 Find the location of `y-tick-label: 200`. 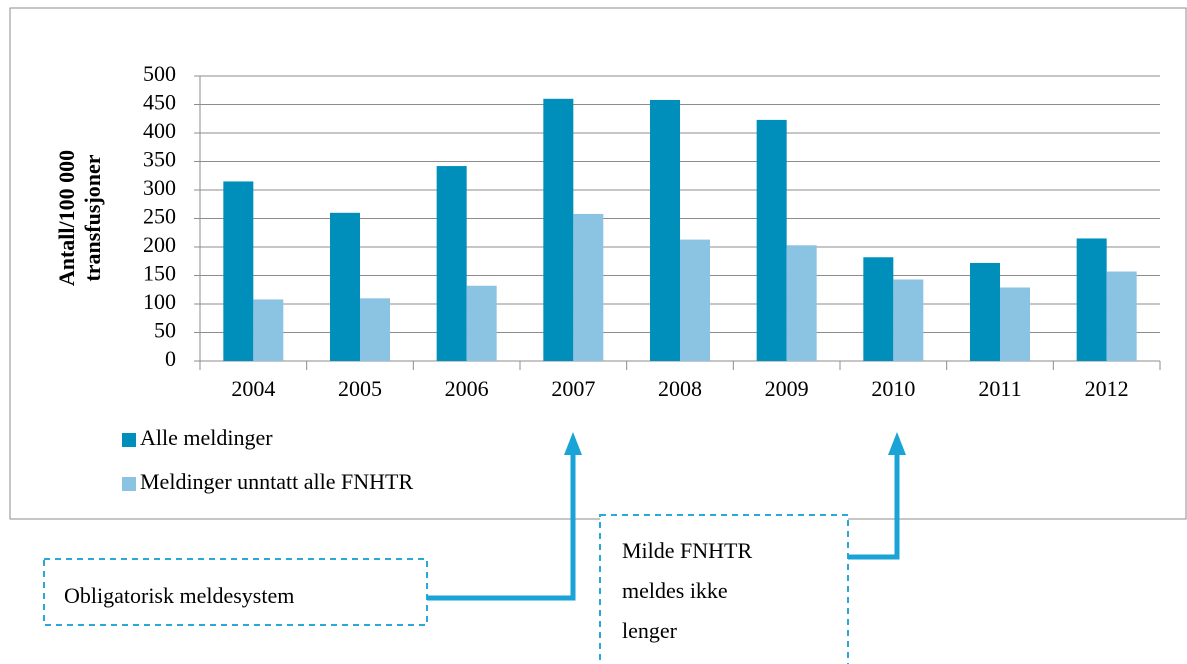

y-tick-label: 200 is located at coordinates (159, 244).